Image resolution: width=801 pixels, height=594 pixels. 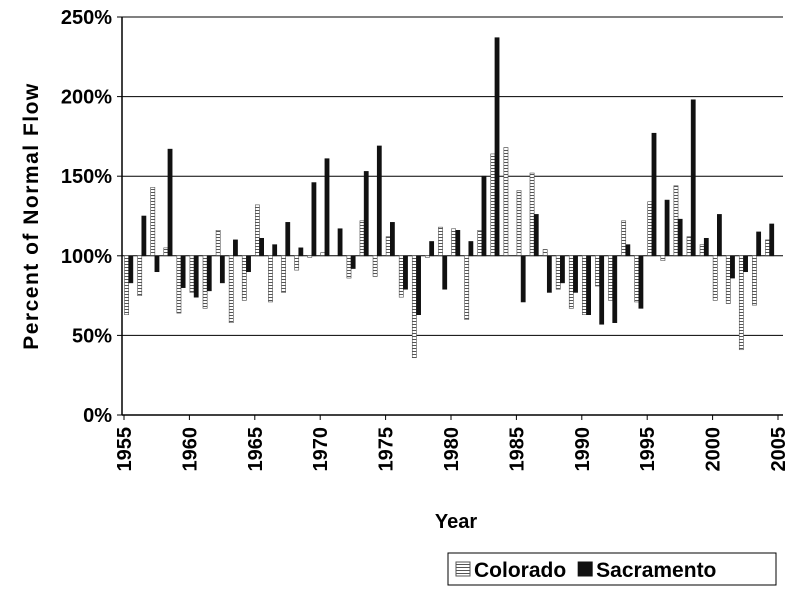 I want to click on x-tick-label: 1955, so click(x=125, y=449).